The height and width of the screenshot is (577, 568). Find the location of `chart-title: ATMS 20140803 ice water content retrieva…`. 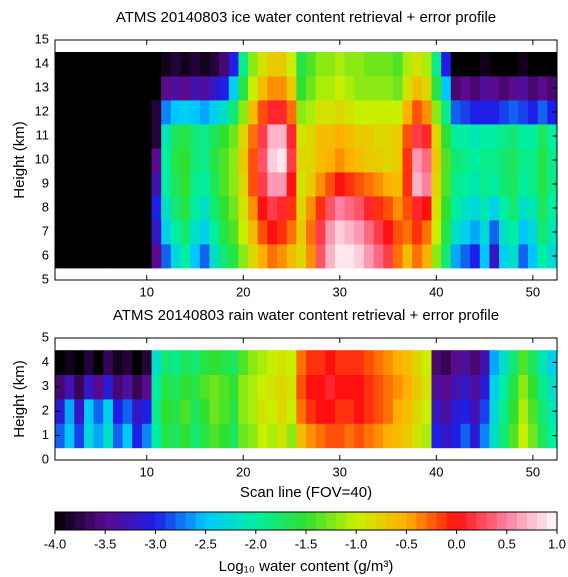

chart-title: ATMS 20140803 ice water content retrieva… is located at coordinates (306, 17).